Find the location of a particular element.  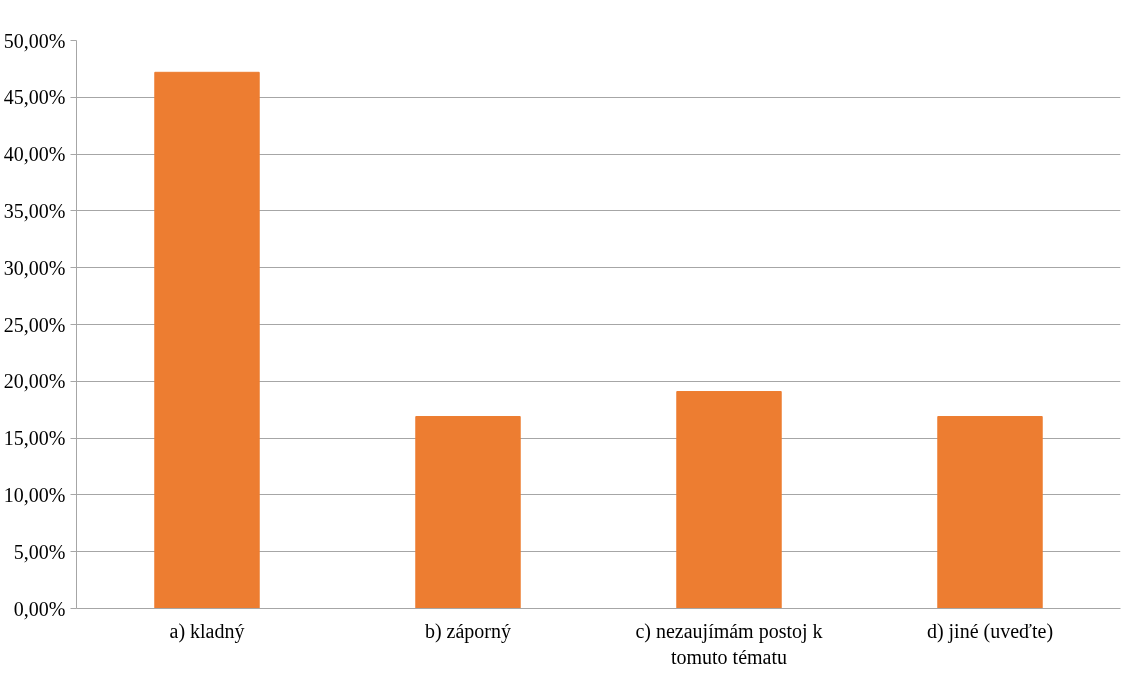

x-tick-label: a) kladný is located at coordinates (207, 631).